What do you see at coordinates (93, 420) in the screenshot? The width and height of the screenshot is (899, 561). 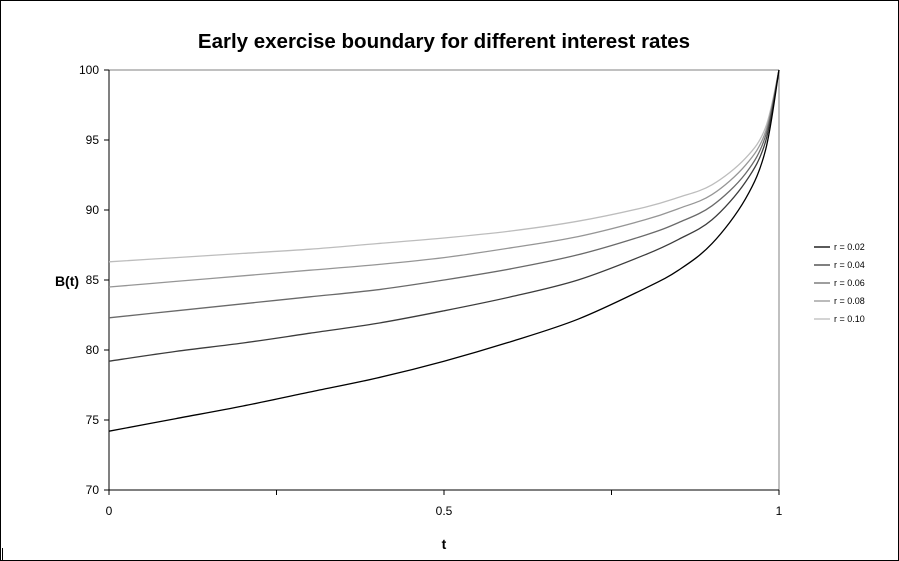 I see `y-tick-label: 75` at bounding box center [93, 420].